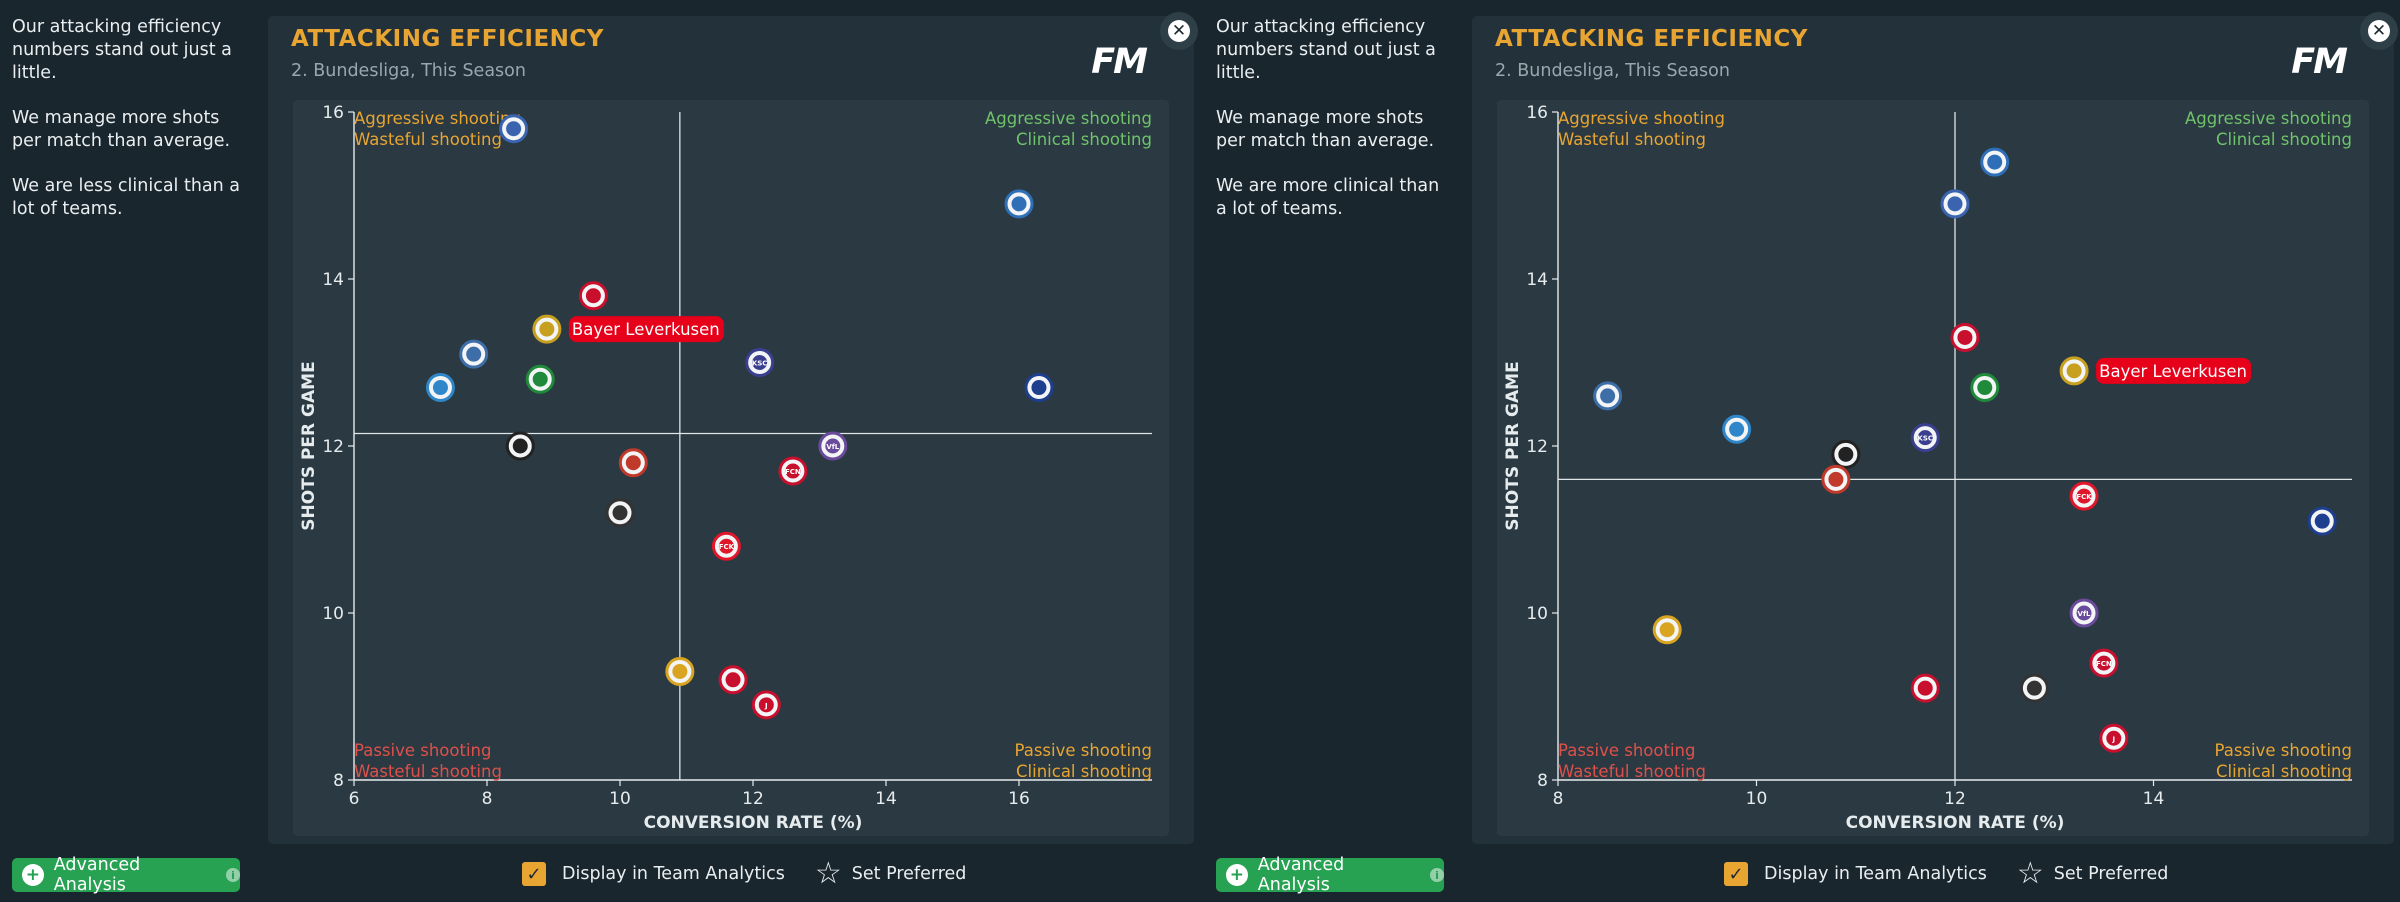 Image resolution: width=2400 pixels, height=902 pixels. I want to click on x-tick-label: 6, so click(354, 799).